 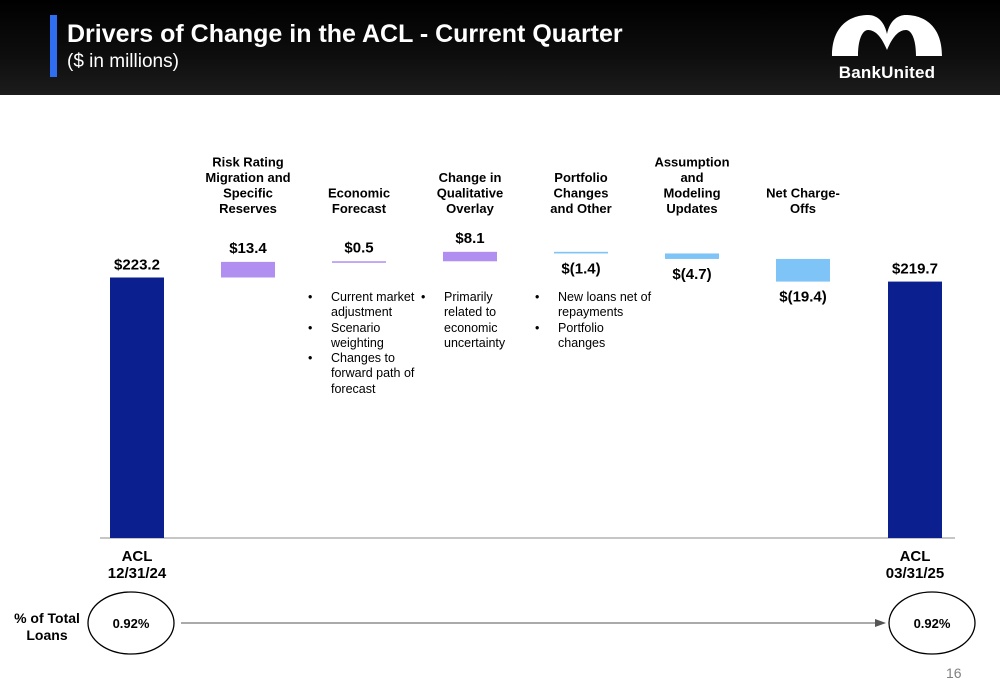 What do you see at coordinates (691, 177) in the screenshot?
I see `category-label-6-line-2: and` at bounding box center [691, 177].